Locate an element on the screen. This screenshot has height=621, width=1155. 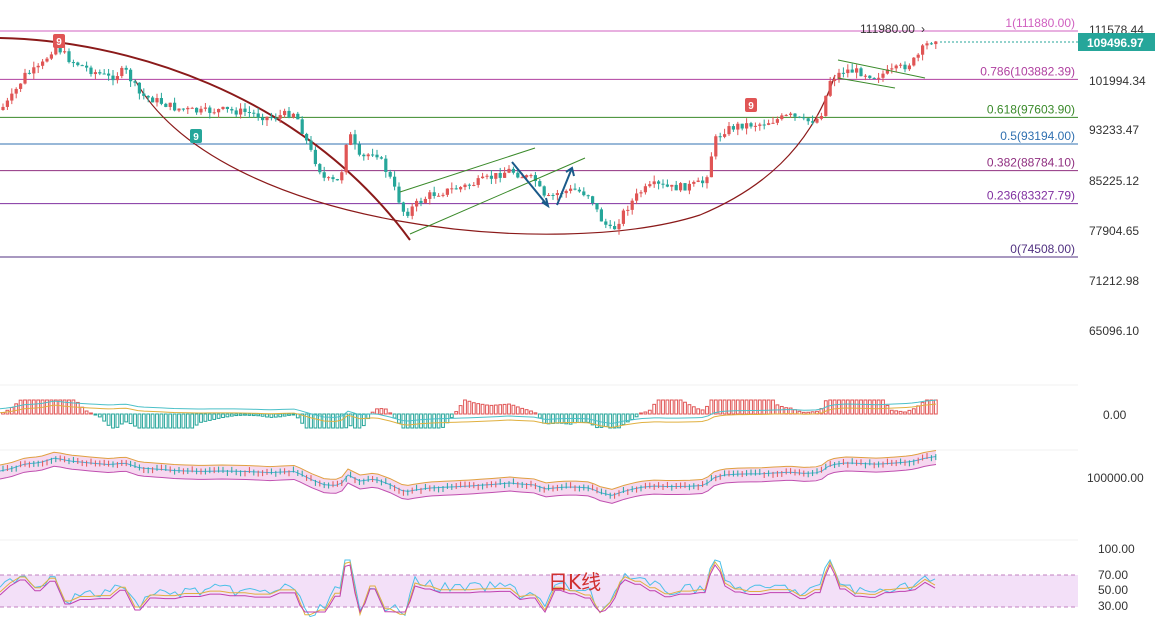
rsi-pane is located at coordinates (539, 588).